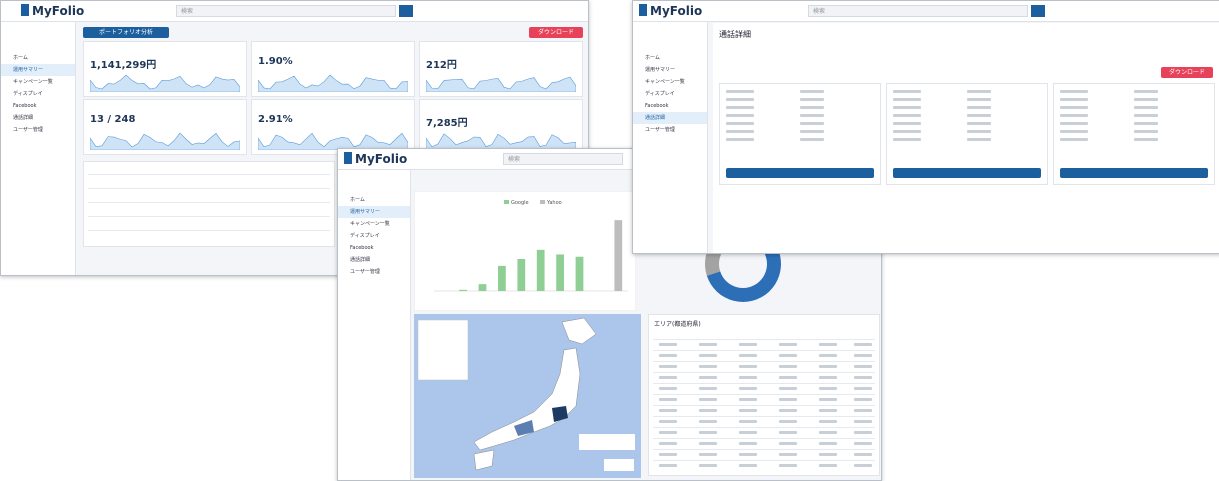 Image resolution: width=1219 pixels, height=481 pixels. I want to click on map-legend, so click(443, 350).